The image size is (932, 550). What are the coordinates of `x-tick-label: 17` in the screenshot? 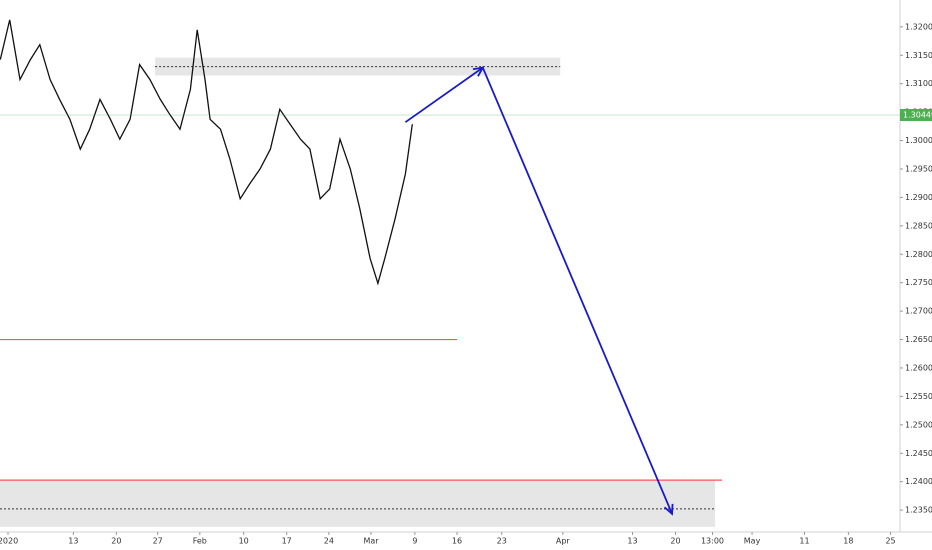 It's located at (287, 541).